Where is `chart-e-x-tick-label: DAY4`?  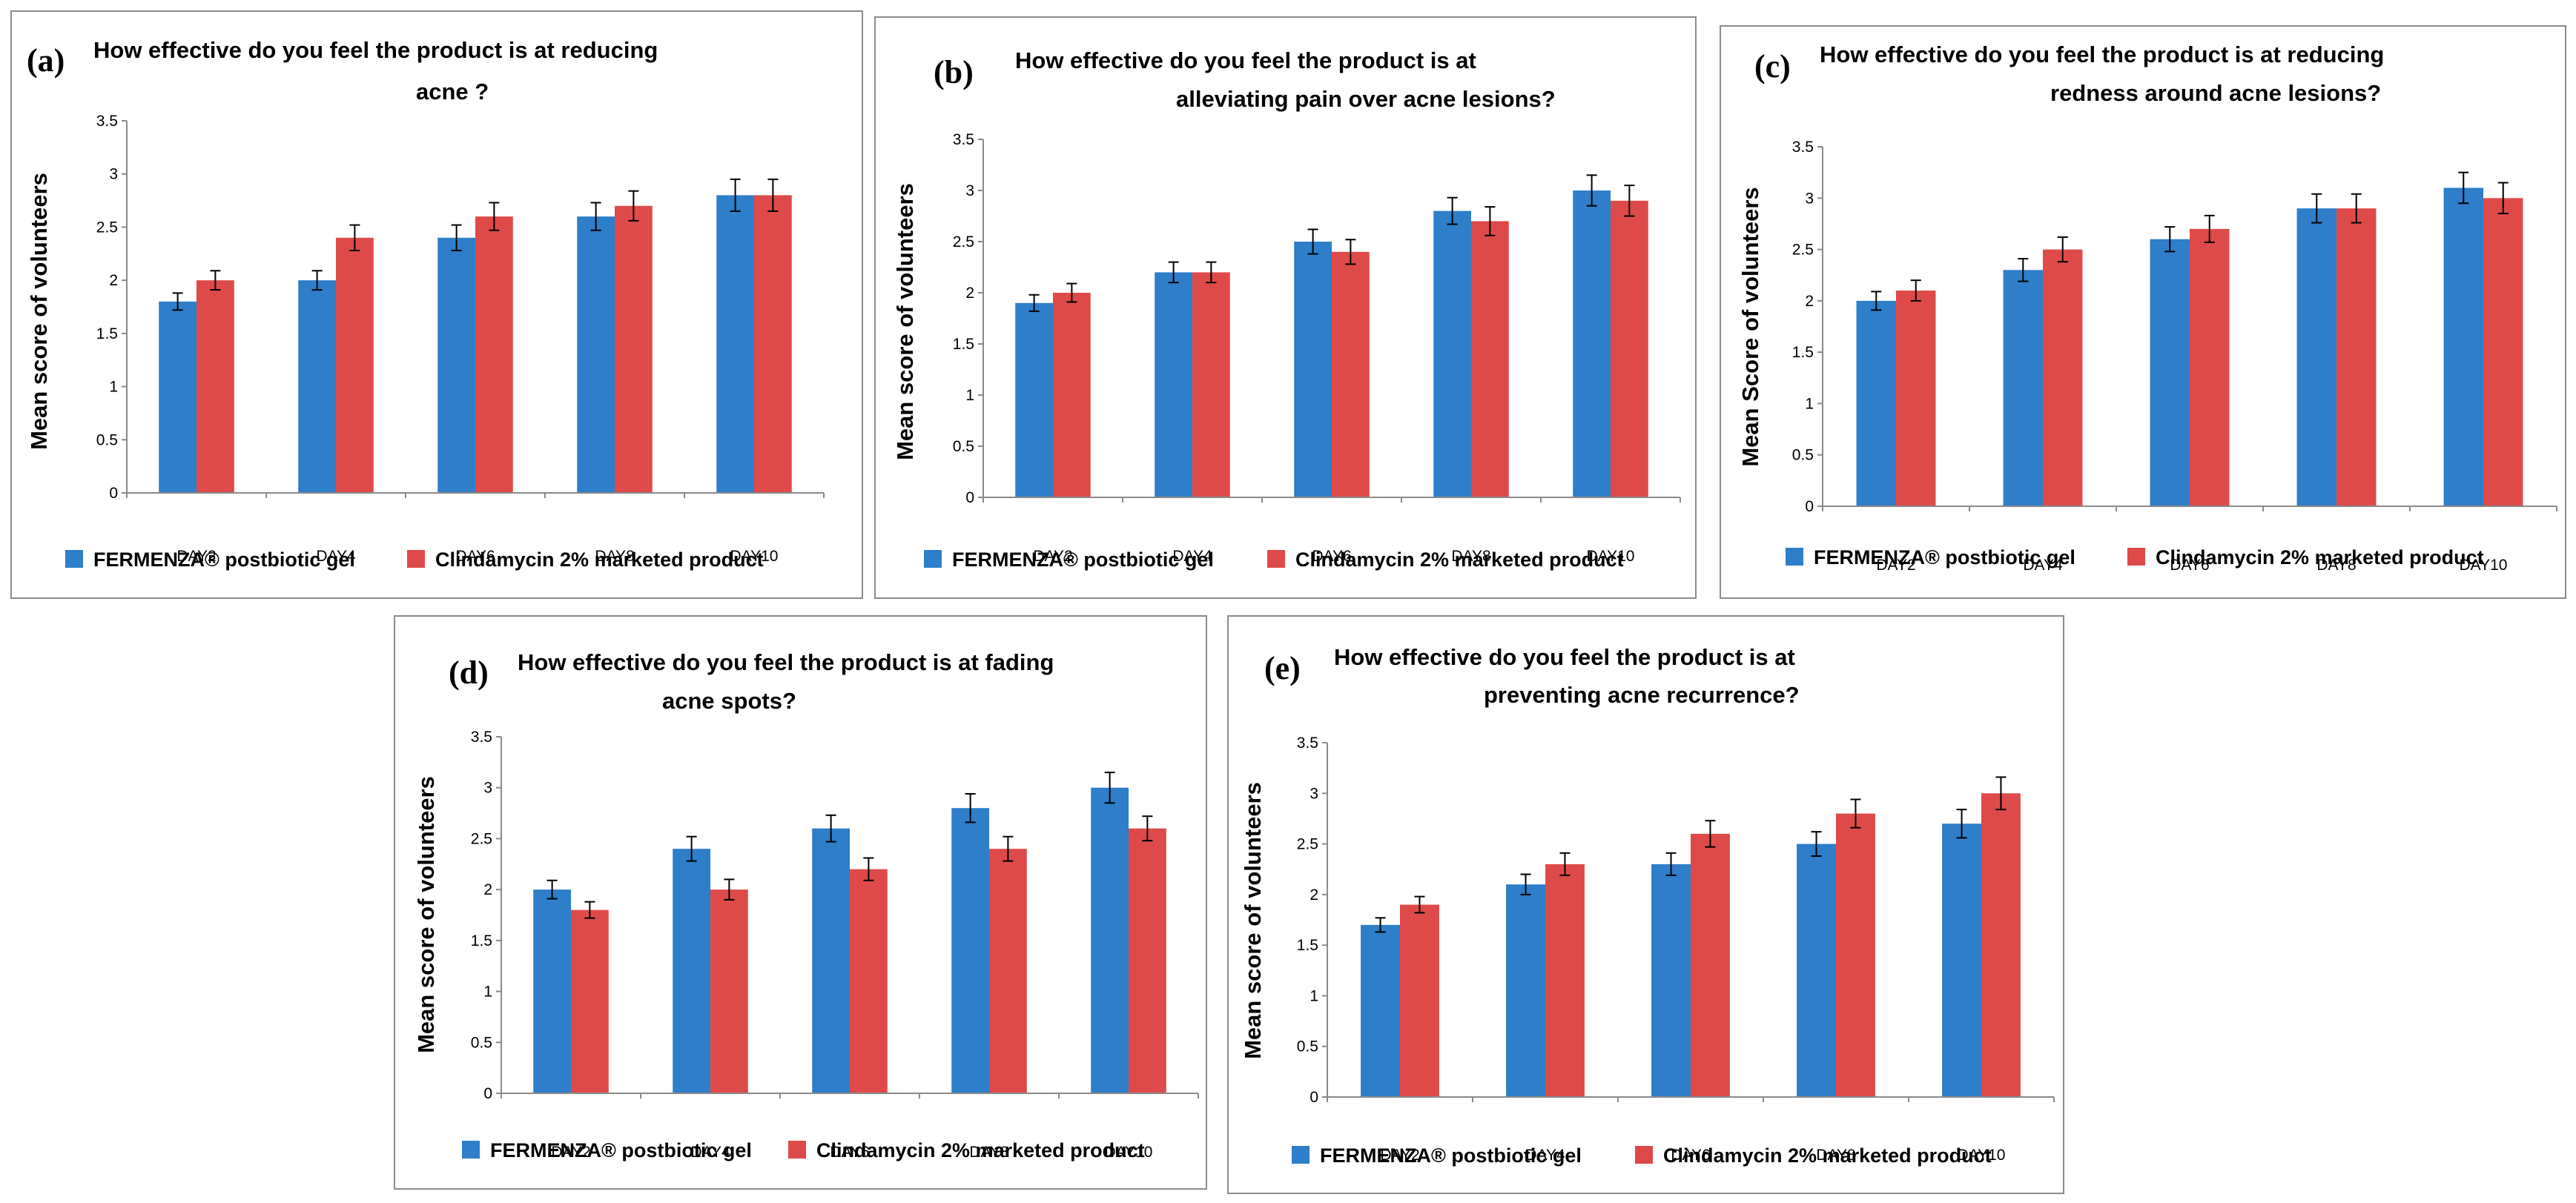 chart-e-x-tick-label: DAY4 is located at coordinates (1545, 1156).